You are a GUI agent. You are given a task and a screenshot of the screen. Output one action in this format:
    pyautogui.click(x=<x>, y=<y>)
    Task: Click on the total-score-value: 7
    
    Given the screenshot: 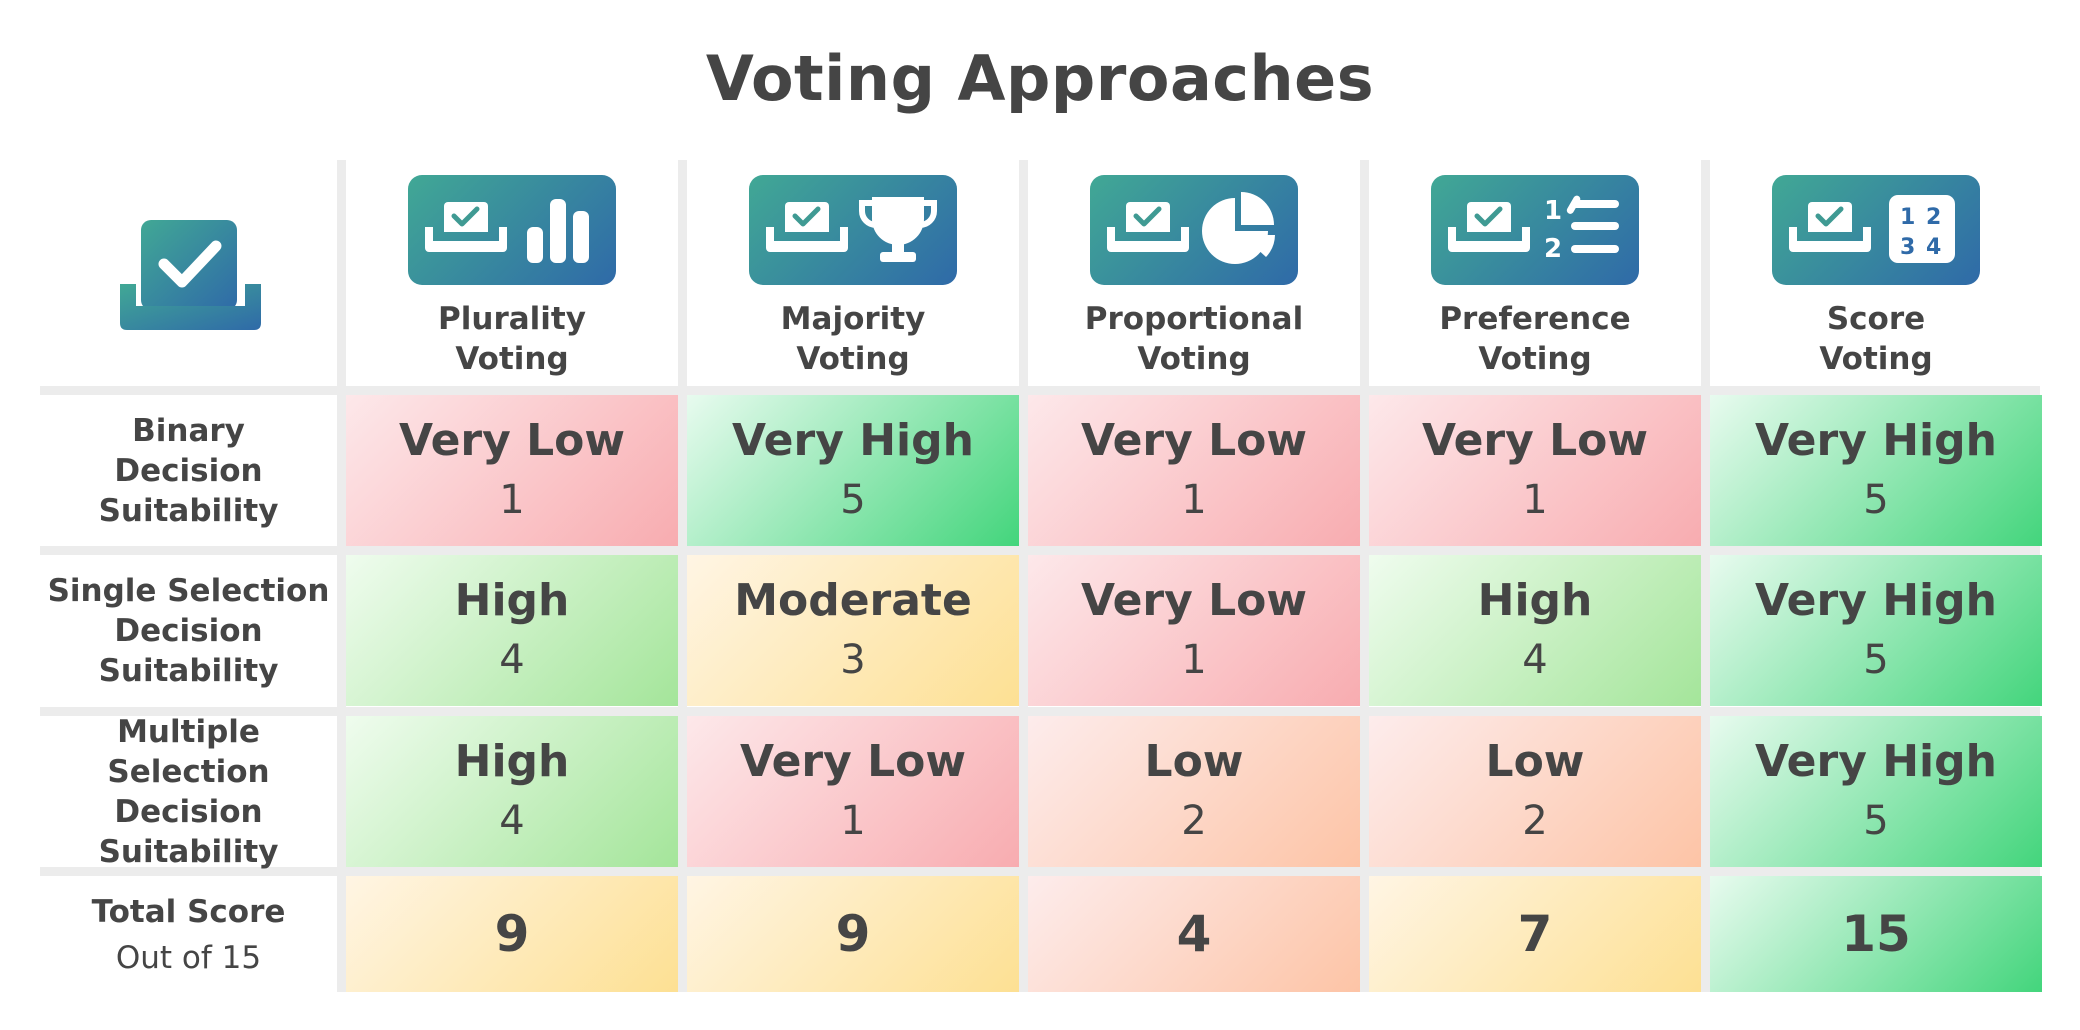 What is the action you would take?
    pyautogui.click(x=1535, y=934)
    